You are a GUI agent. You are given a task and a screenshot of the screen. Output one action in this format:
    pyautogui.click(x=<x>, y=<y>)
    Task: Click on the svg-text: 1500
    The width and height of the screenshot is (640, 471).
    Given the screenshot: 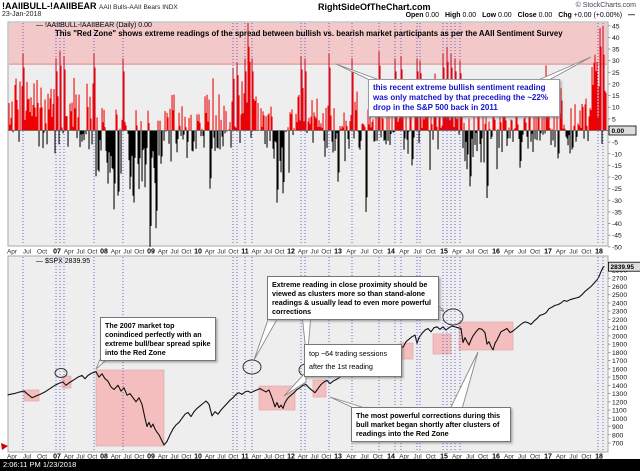 What is the action you would take?
    pyautogui.click(x=619, y=378)
    